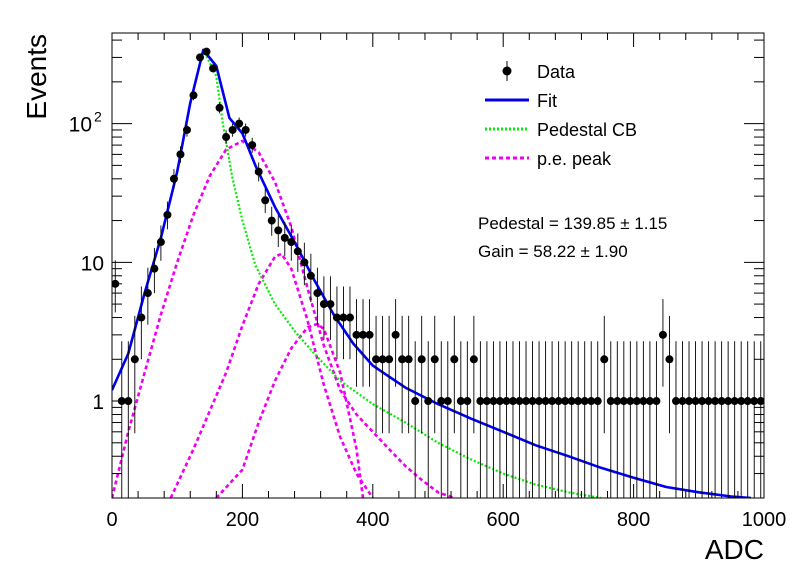  What do you see at coordinates (547, 101) in the screenshot?
I see `legend-label-fit: Fit` at bounding box center [547, 101].